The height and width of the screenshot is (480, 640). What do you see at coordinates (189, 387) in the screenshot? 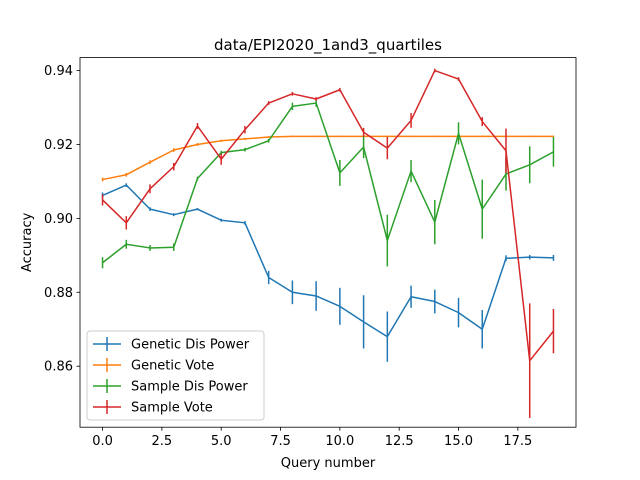
I see `legend-label: Sample Dis Power` at bounding box center [189, 387].